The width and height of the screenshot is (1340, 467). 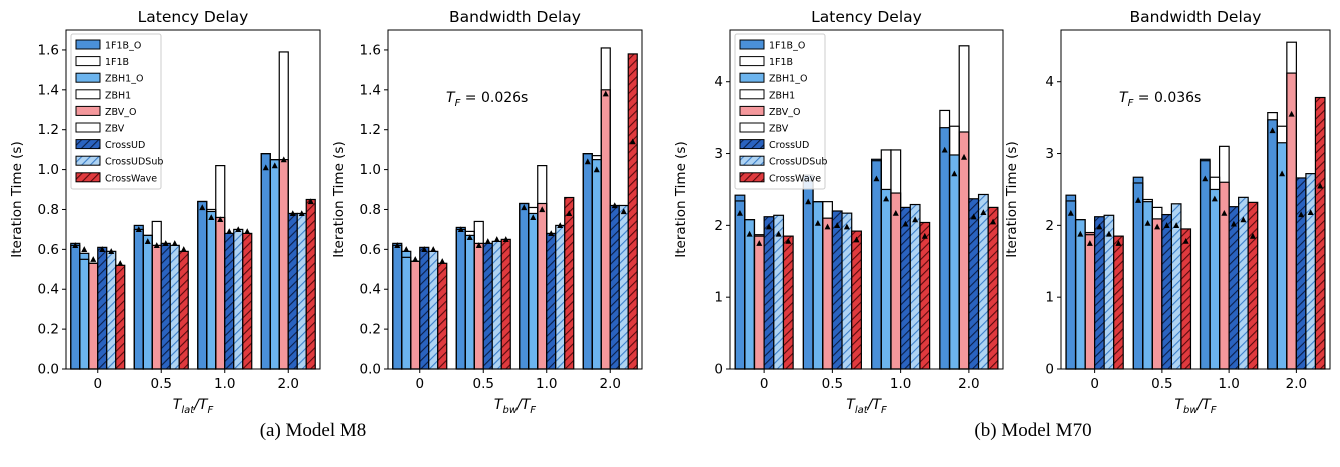 What do you see at coordinates (750, 294) in the screenshot?
I see `bar-s2-c0` at bounding box center [750, 294].